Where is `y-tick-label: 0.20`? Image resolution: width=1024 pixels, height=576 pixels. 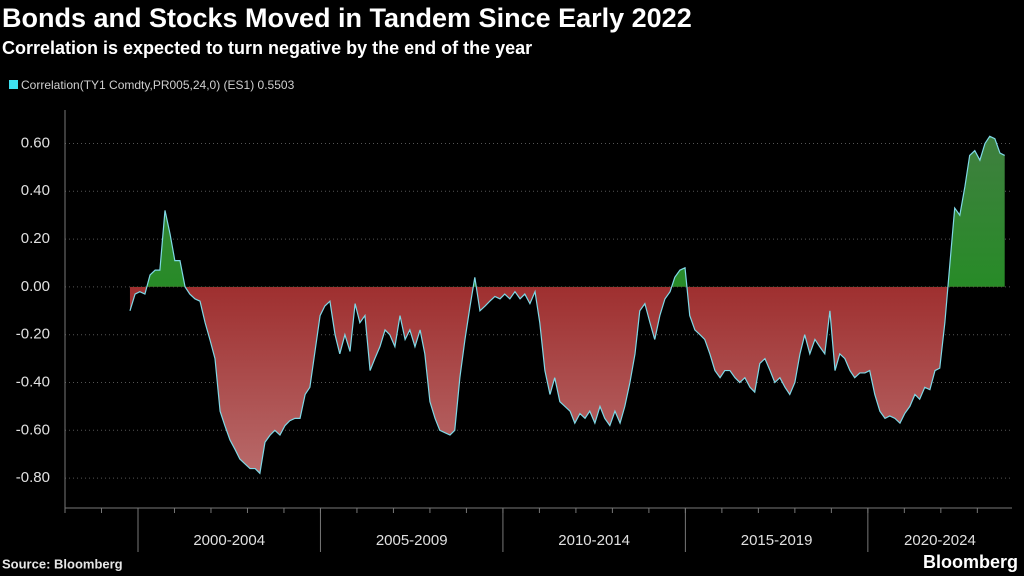 y-tick-label: 0.20 is located at coordinates (35, 238).